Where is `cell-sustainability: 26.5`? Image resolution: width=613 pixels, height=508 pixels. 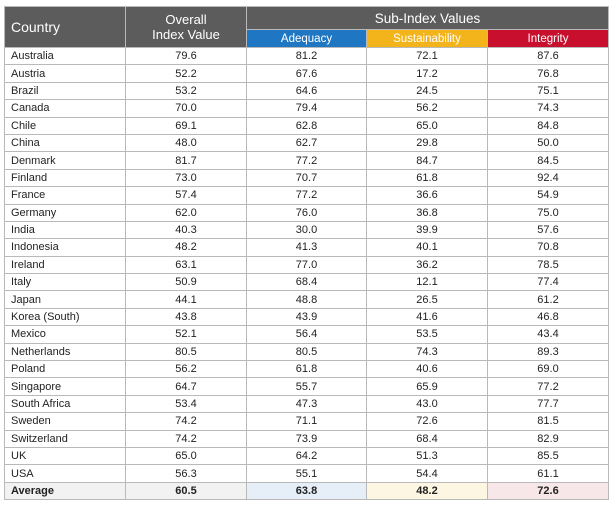
cell-sustainability: 26.5 is located at coordinates (427, 299).